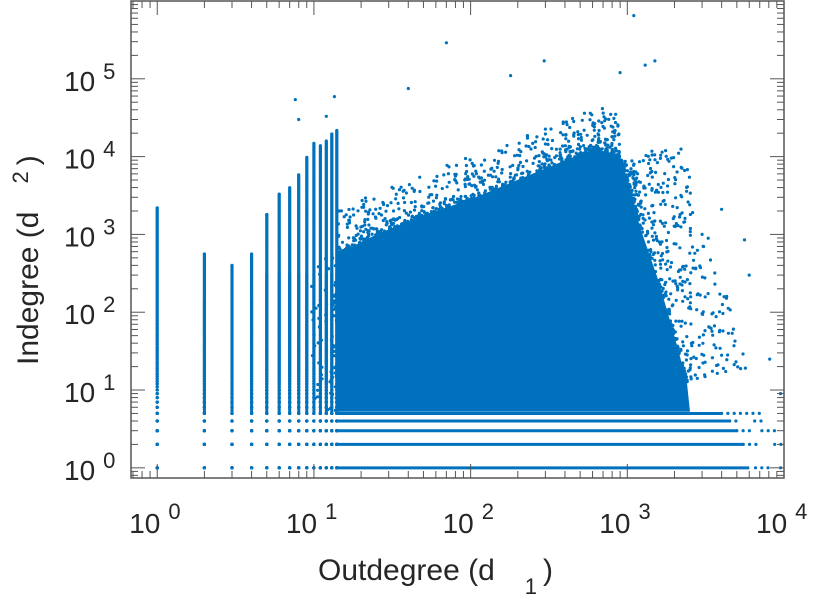 The height and width of the screenshot is (600, 814). I want to click on y-tick-label: 10 5, so click(89, 78).